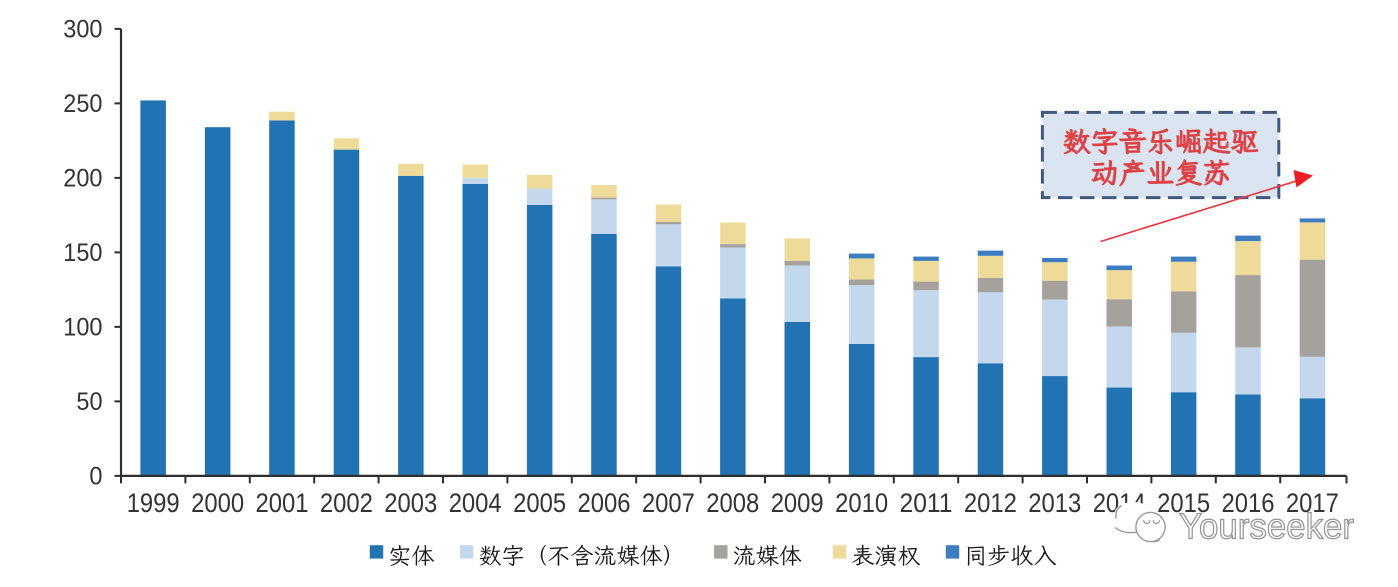 Image resolution: width=1398 pixels, height=587 pixels. Describe the element at coordinates (89, 402) in the screenshot. I see `svg-text: 50` at that location.